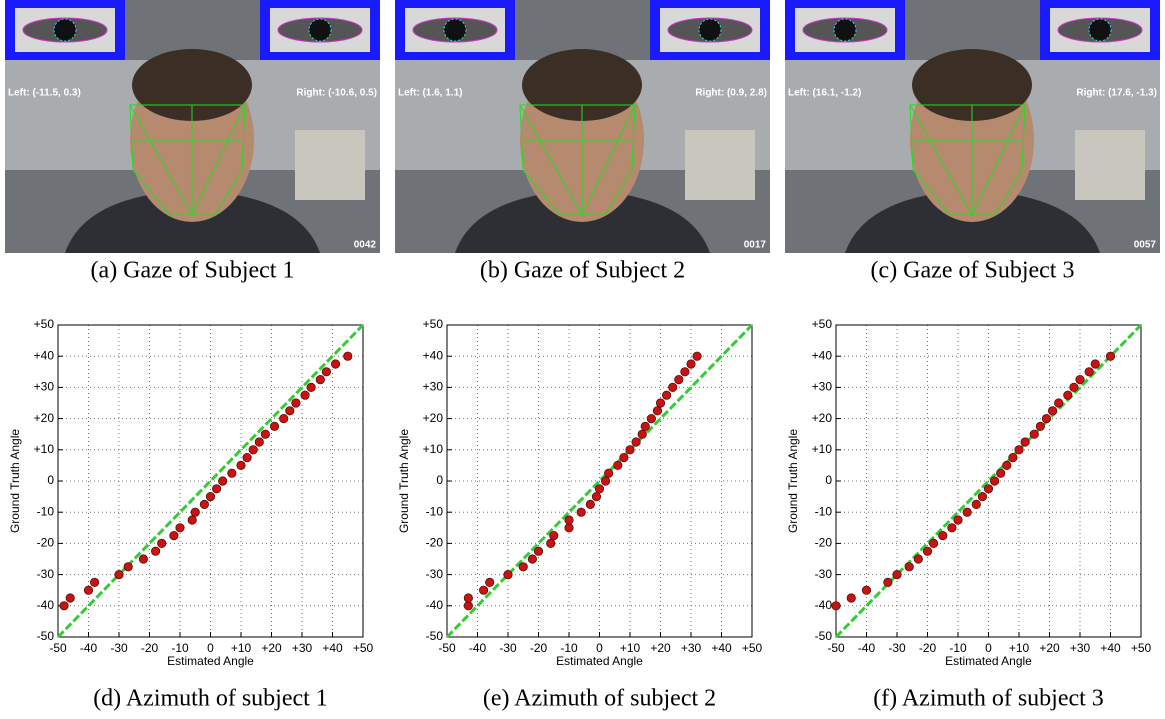 The height and width of the screenshot is (719, 1165). Describe the element at coordinates (435, 511) in the screenshot. I see `y-tick-label: -10` at that location.